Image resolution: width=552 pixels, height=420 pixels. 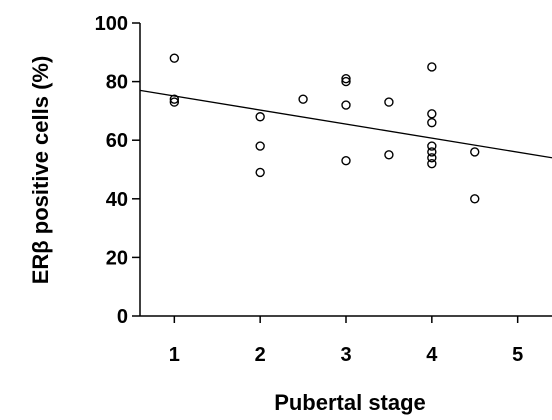 I want to click on y-tick-label: 80, so click(x=117, y=83).